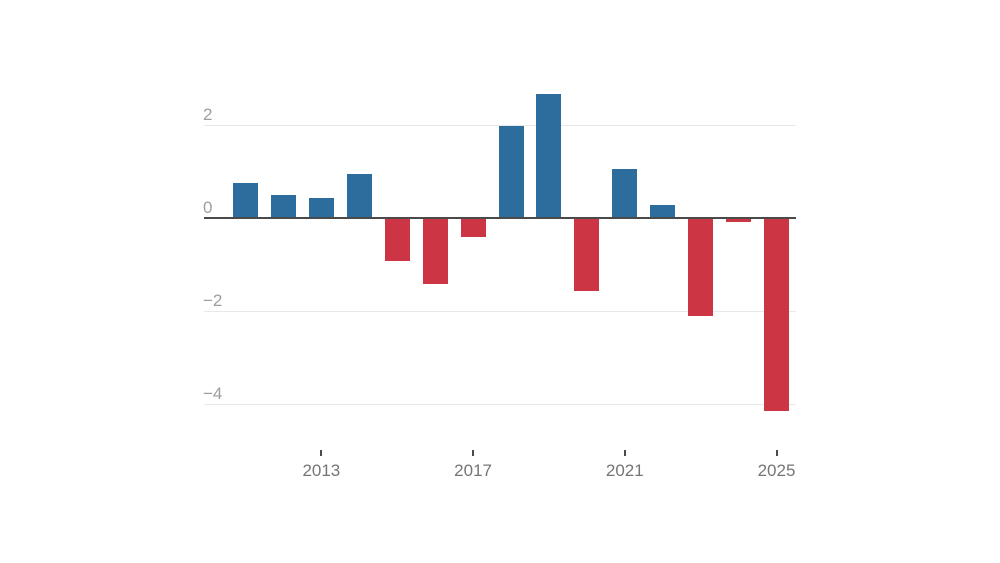 The height and width of the screenshot is (563, 1000). What do you see at coordinates (549, 156) in the screenshot?
I see `bar-2019` at bounding box center [549, 156].